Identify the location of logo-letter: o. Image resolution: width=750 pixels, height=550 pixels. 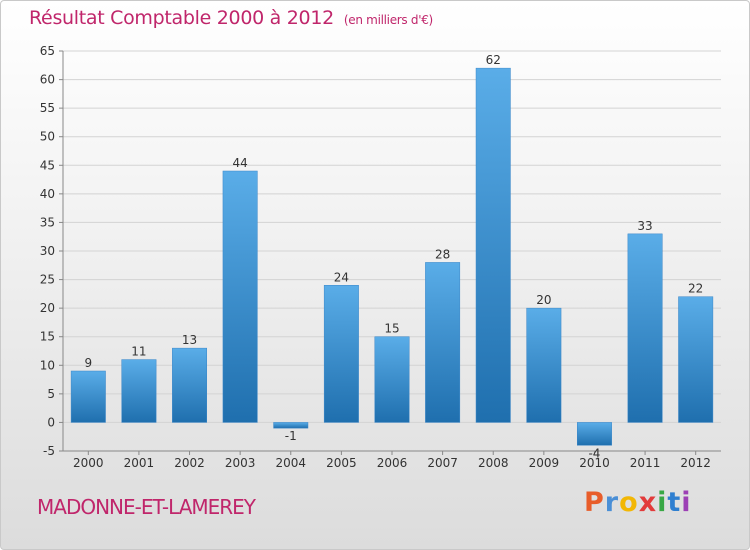
(629, 502).